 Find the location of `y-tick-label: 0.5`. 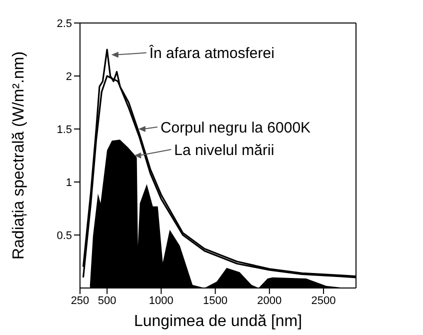

y-tick-label: 0.5 is located at coordinates (64, 236).